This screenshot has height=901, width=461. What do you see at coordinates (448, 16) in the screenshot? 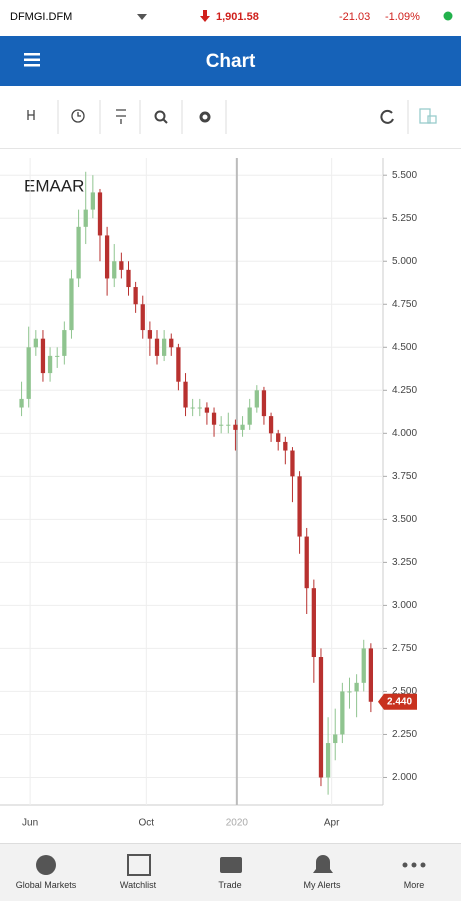
I see `status-dot` at bounding box center [448, 16].